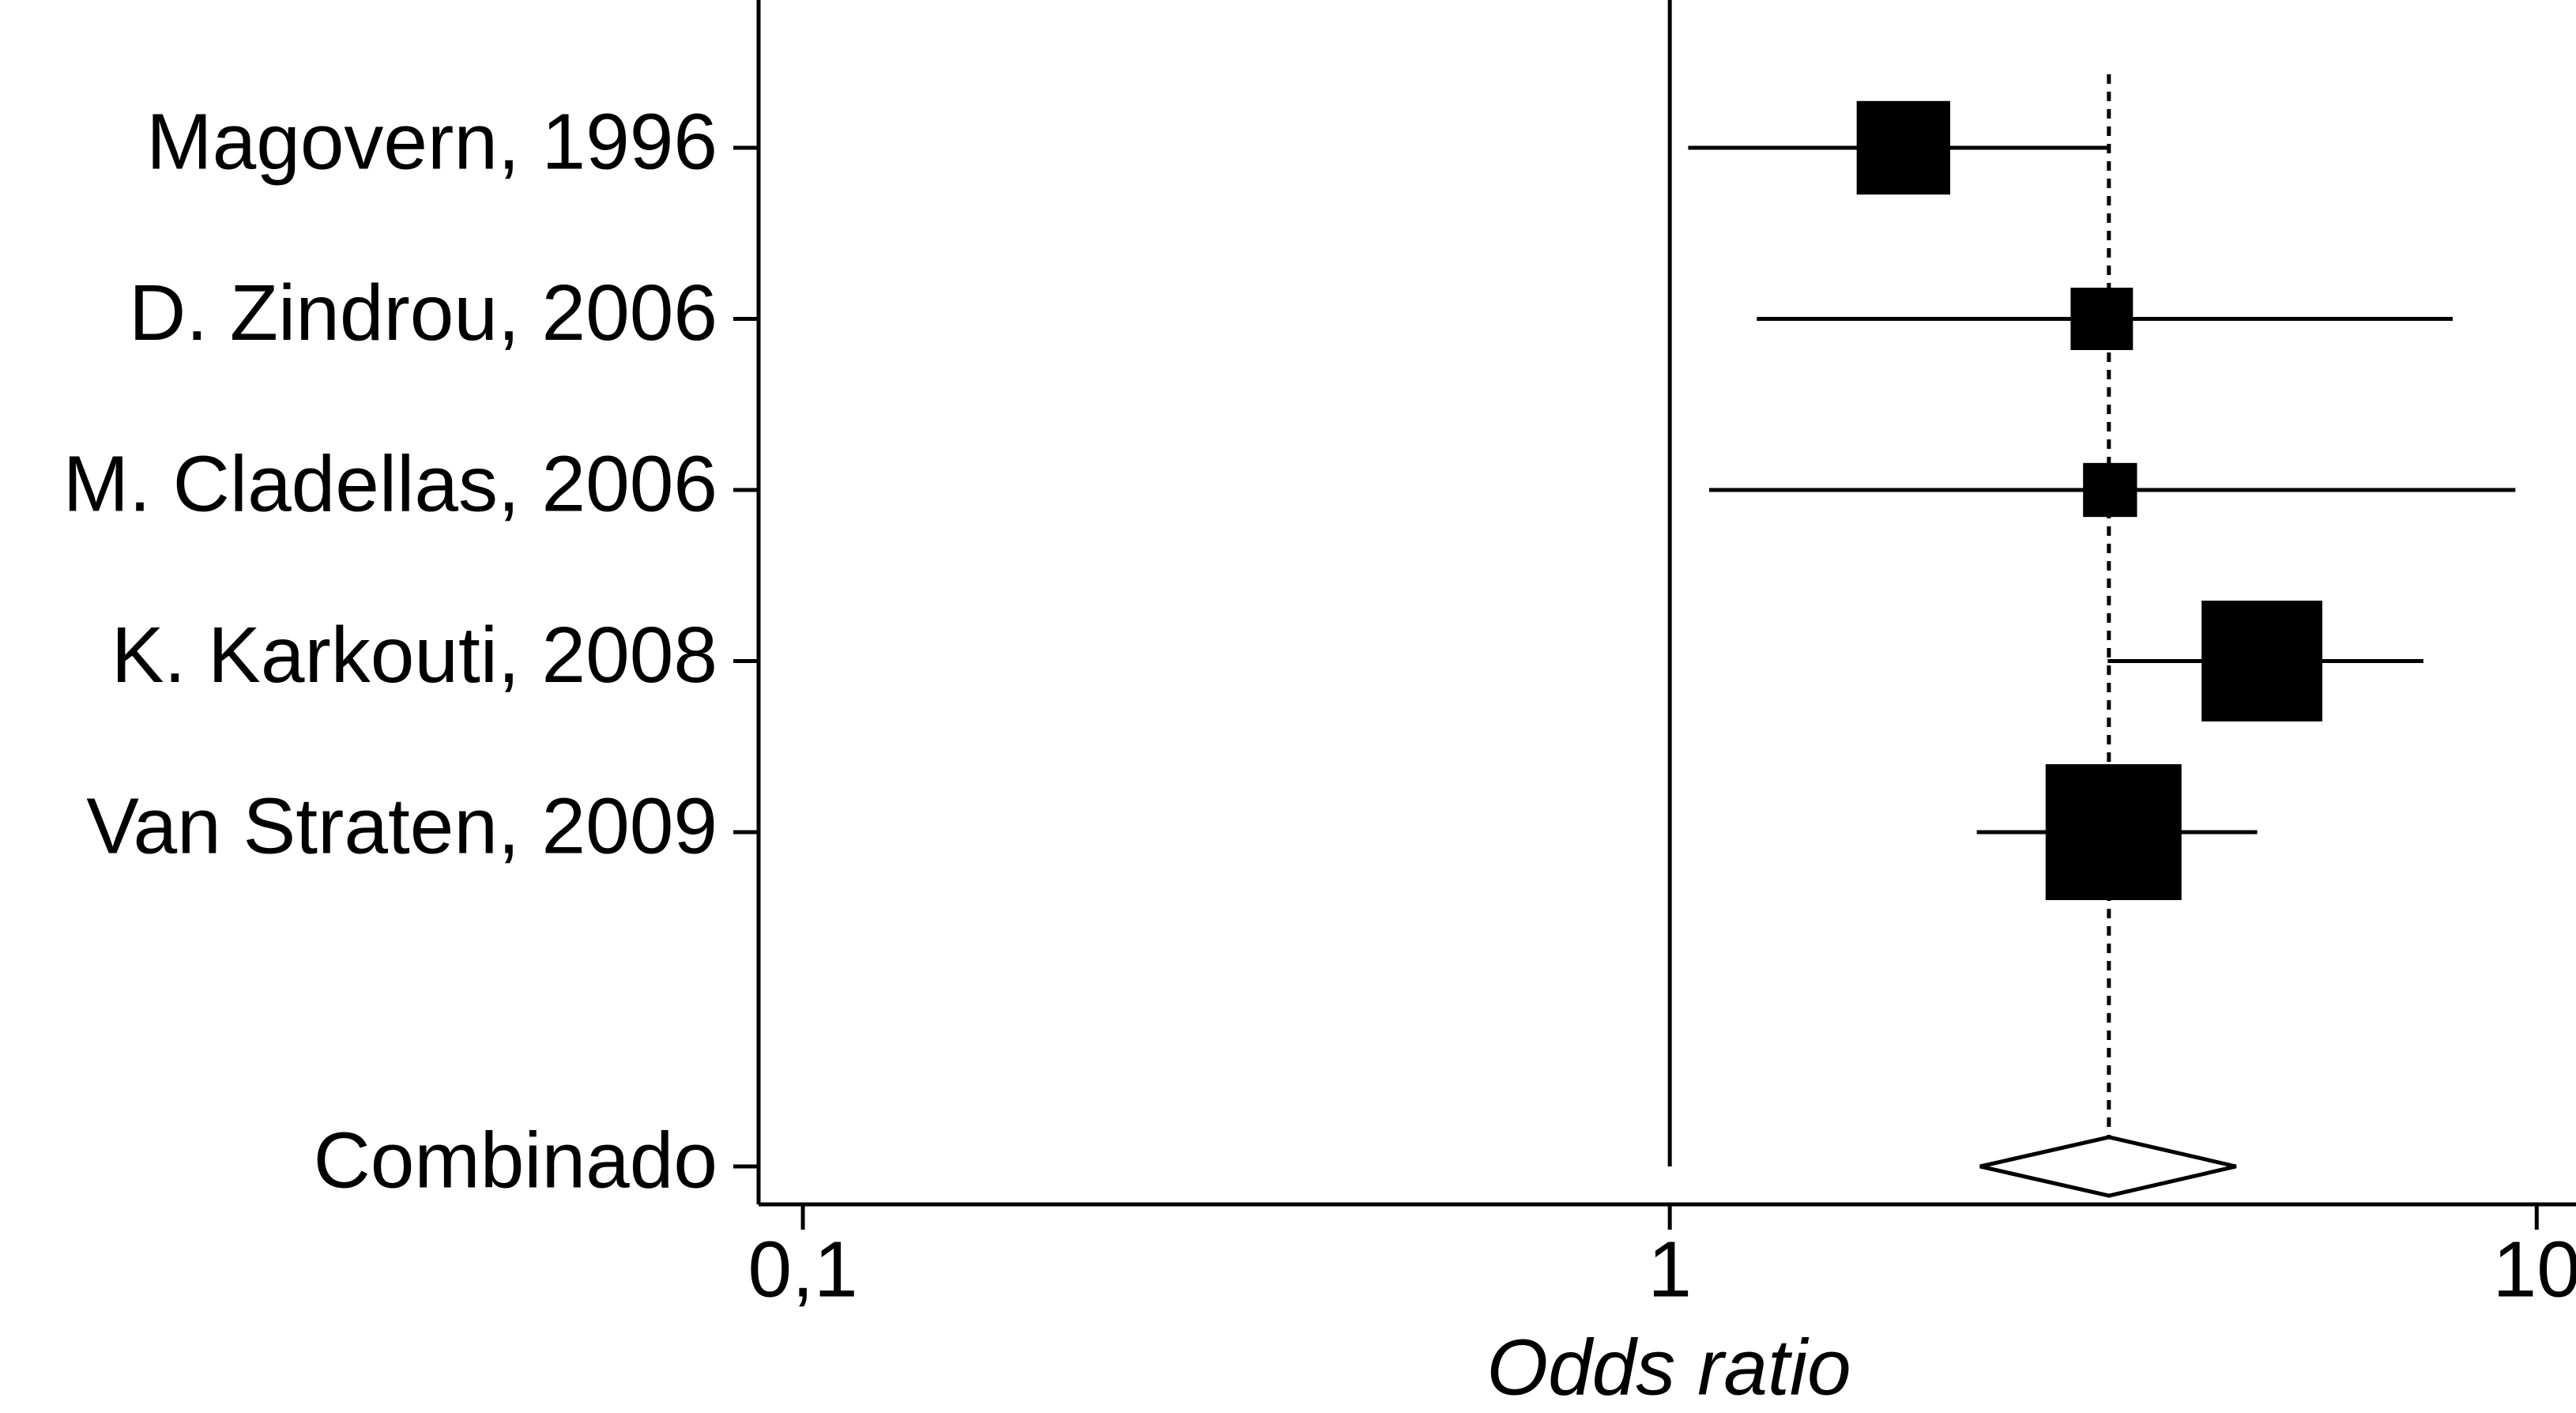  I want to click on y-tick-label: Van Straten, 2009, so click(401, 826).